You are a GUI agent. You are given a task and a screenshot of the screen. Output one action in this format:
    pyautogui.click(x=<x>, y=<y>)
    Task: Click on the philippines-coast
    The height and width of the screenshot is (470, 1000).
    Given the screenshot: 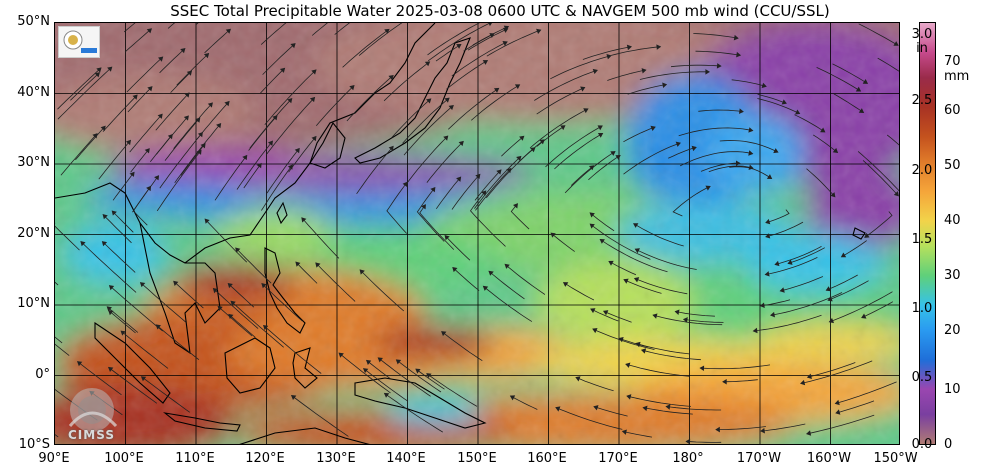 What is the action you would take?
    pyautogui.click(x=285, y=290)
    